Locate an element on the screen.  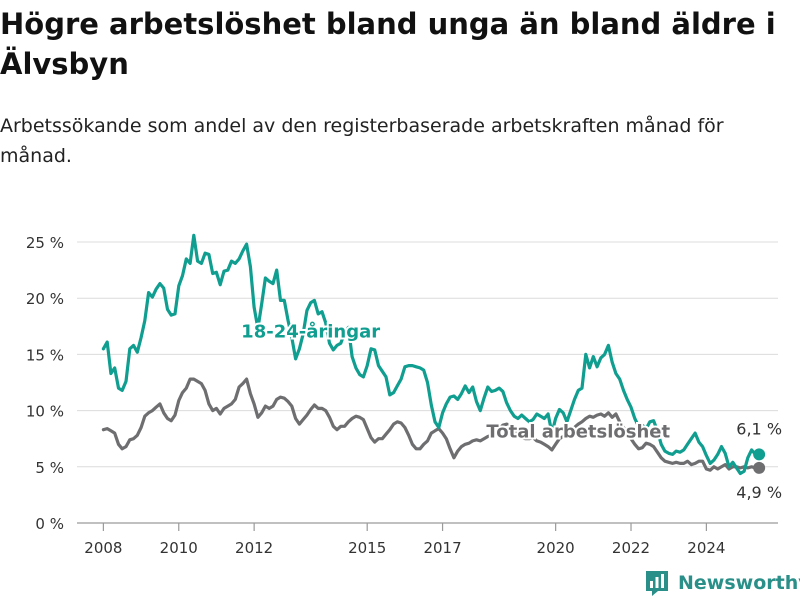
brand-logo: Newsworthy is located at coordinates (722, 583).